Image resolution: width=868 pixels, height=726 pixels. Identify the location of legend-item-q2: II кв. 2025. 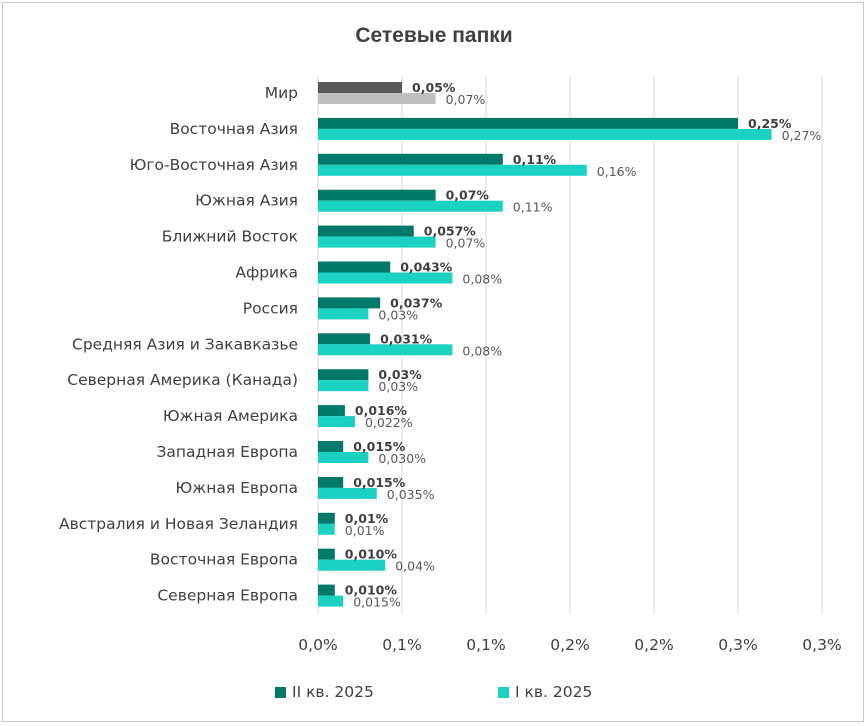
(324, 692).